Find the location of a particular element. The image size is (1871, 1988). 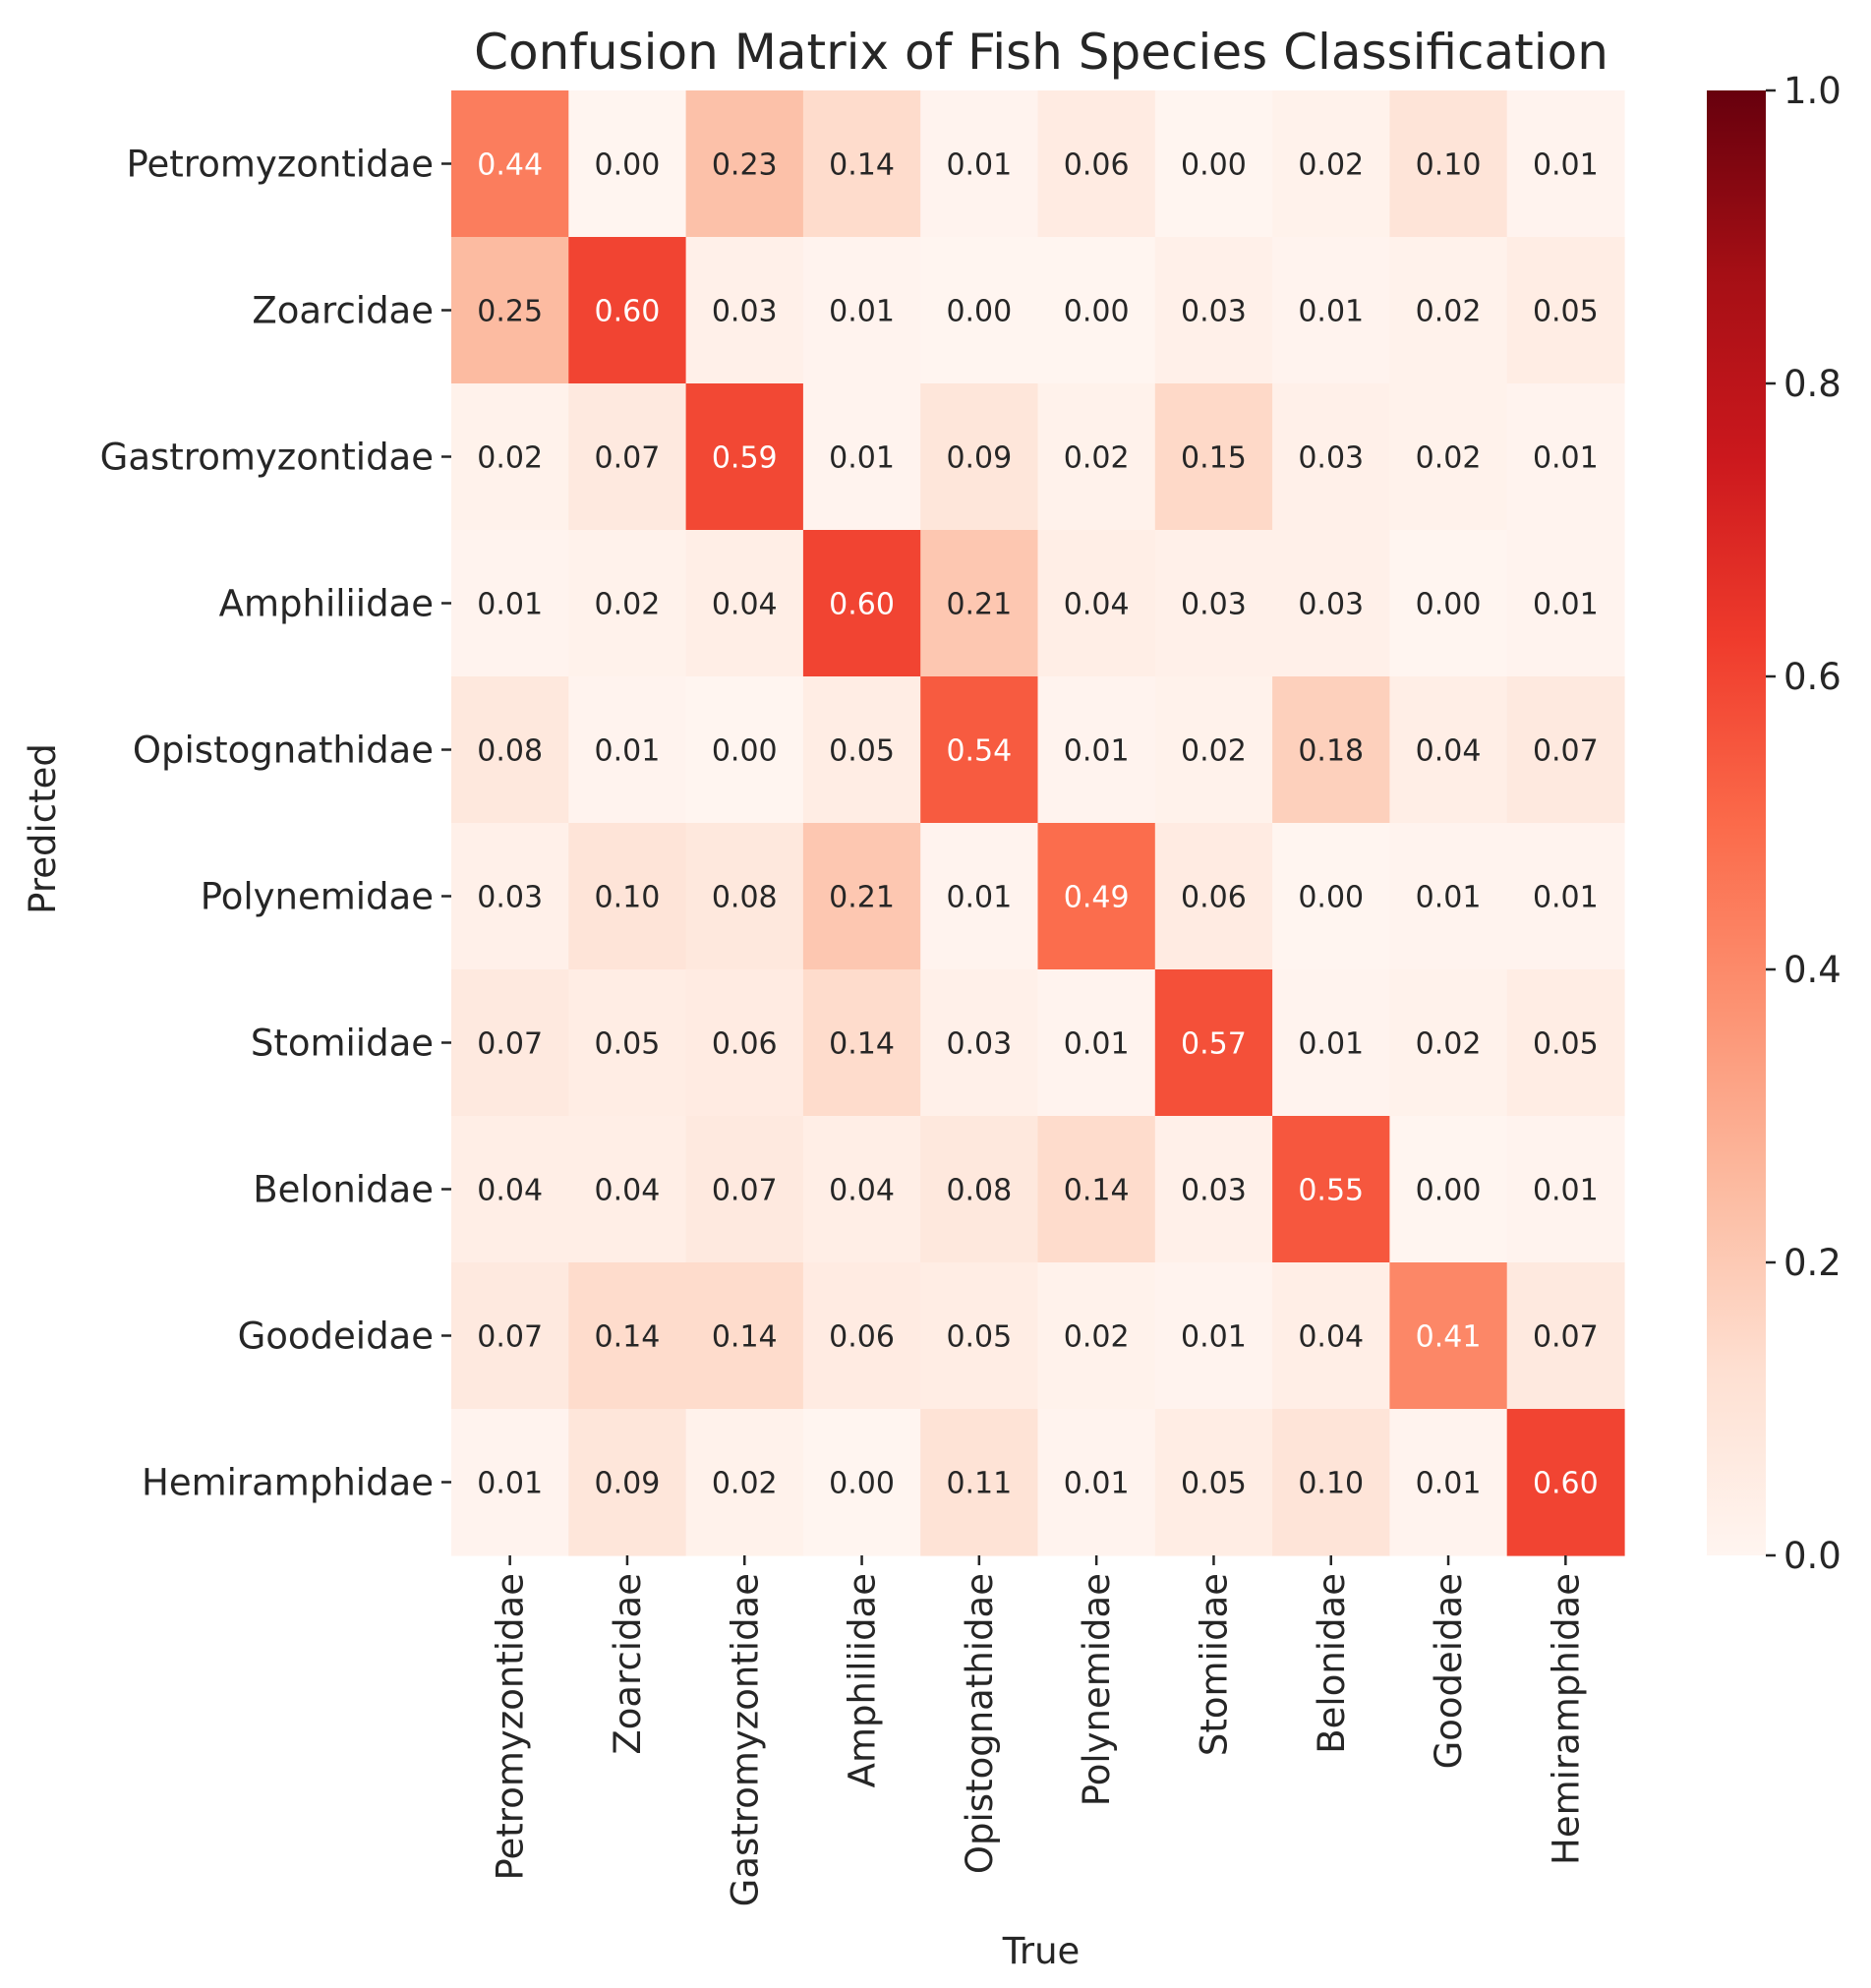

y-axis-label: Predicted is located at coordinates (43, 828).